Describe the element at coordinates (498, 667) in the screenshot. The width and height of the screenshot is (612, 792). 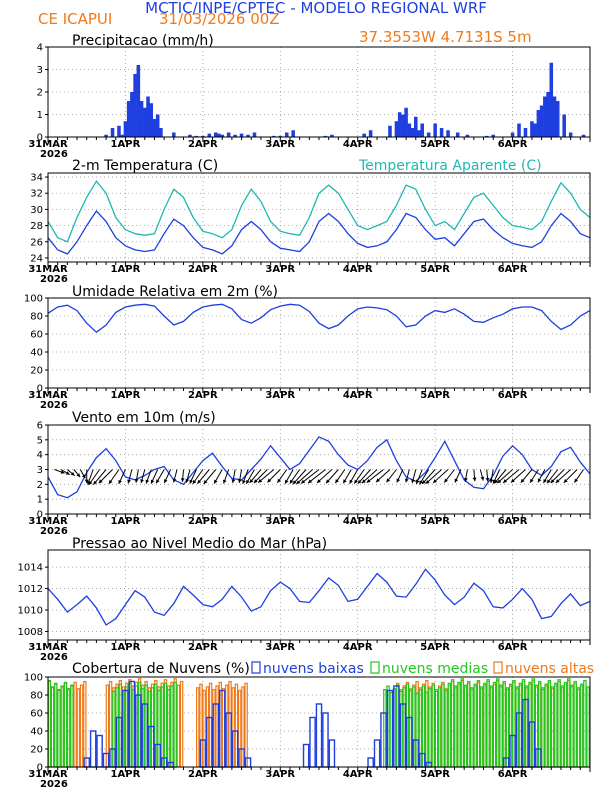
I see `legend-swatch` at that location.